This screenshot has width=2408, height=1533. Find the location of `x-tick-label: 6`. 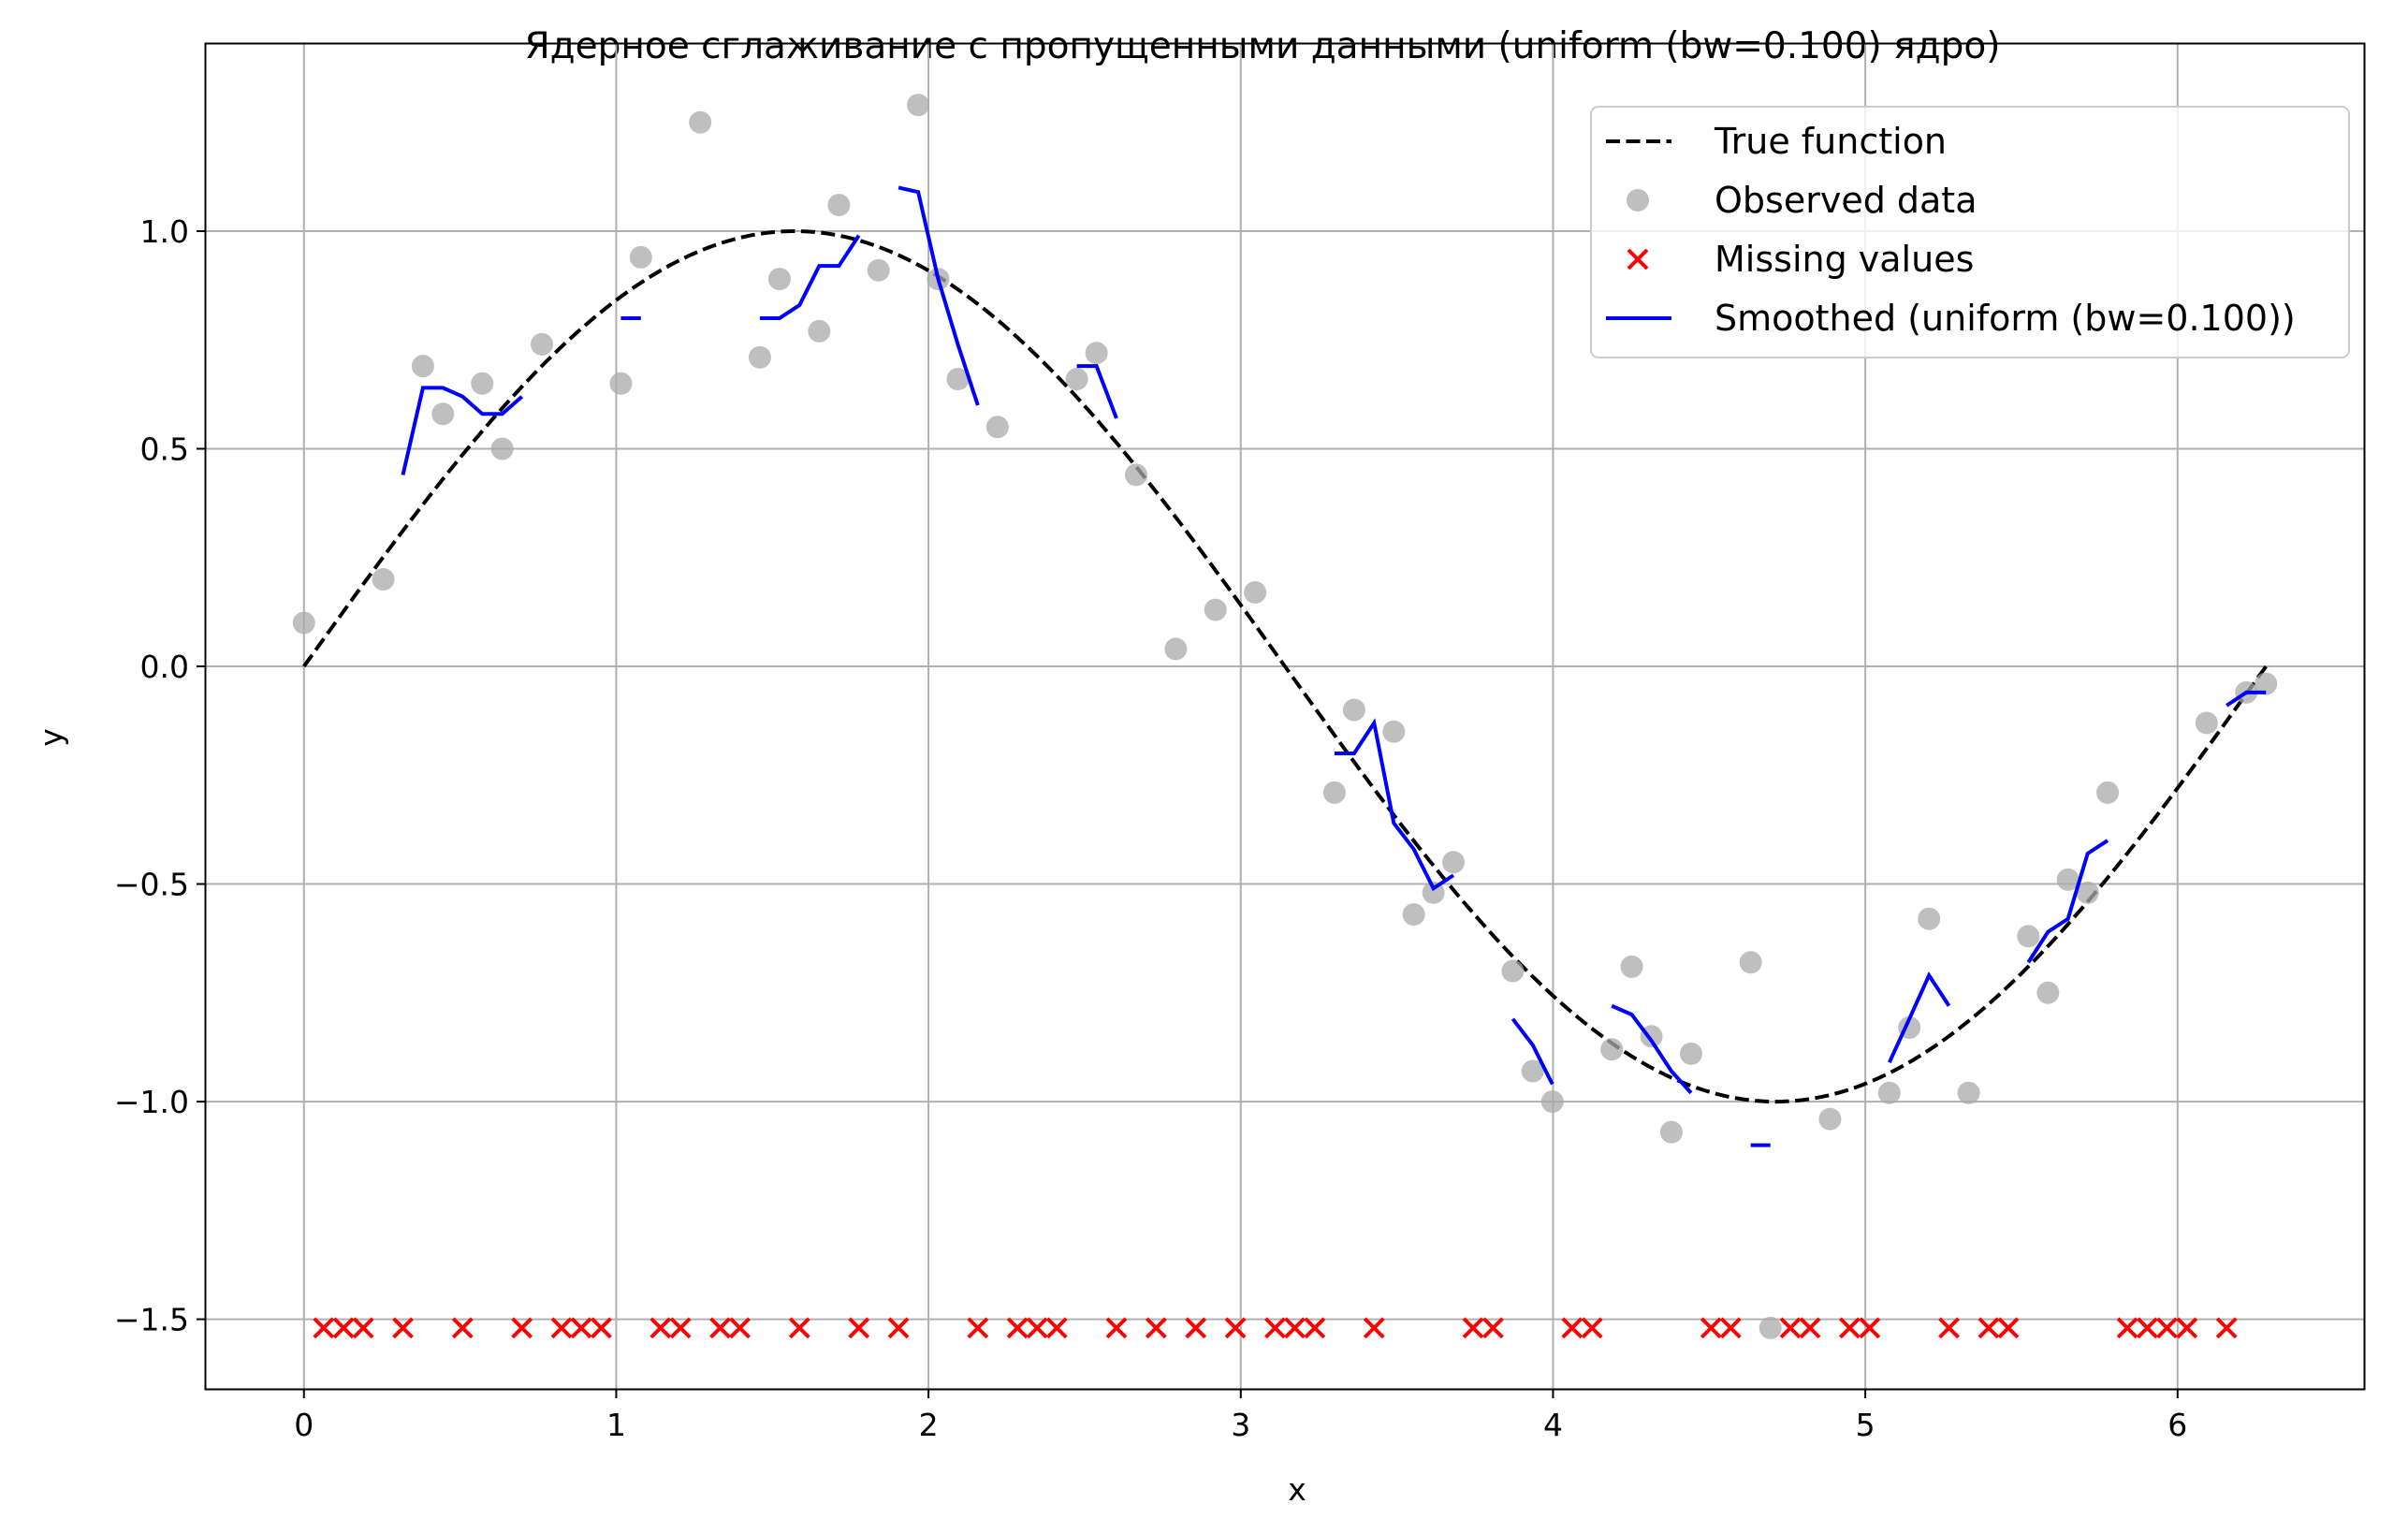

x-tick-label: 6 is located at coordinates (2177, 1425).